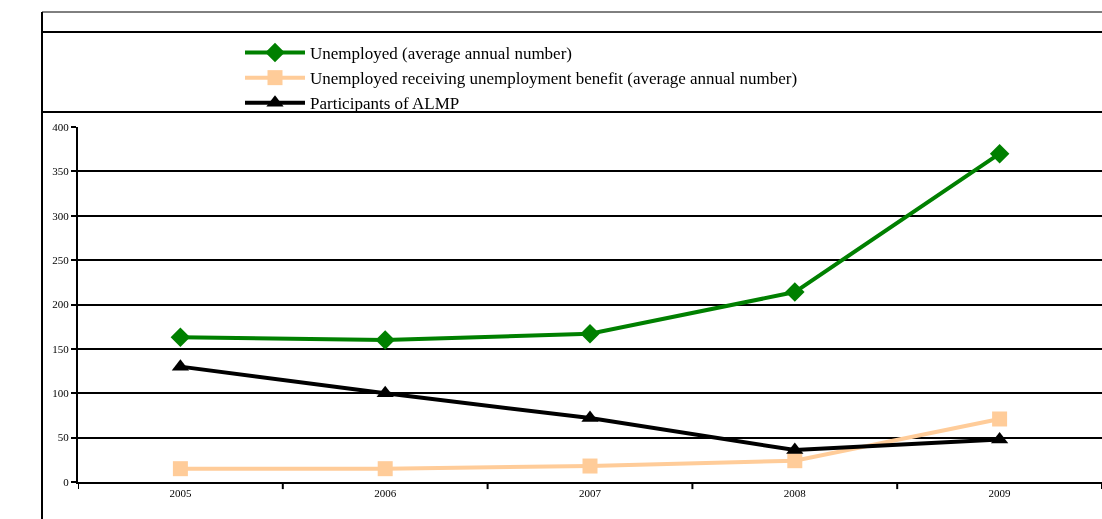  I want to click on x-tick-label: 2008, so click(795, 493).